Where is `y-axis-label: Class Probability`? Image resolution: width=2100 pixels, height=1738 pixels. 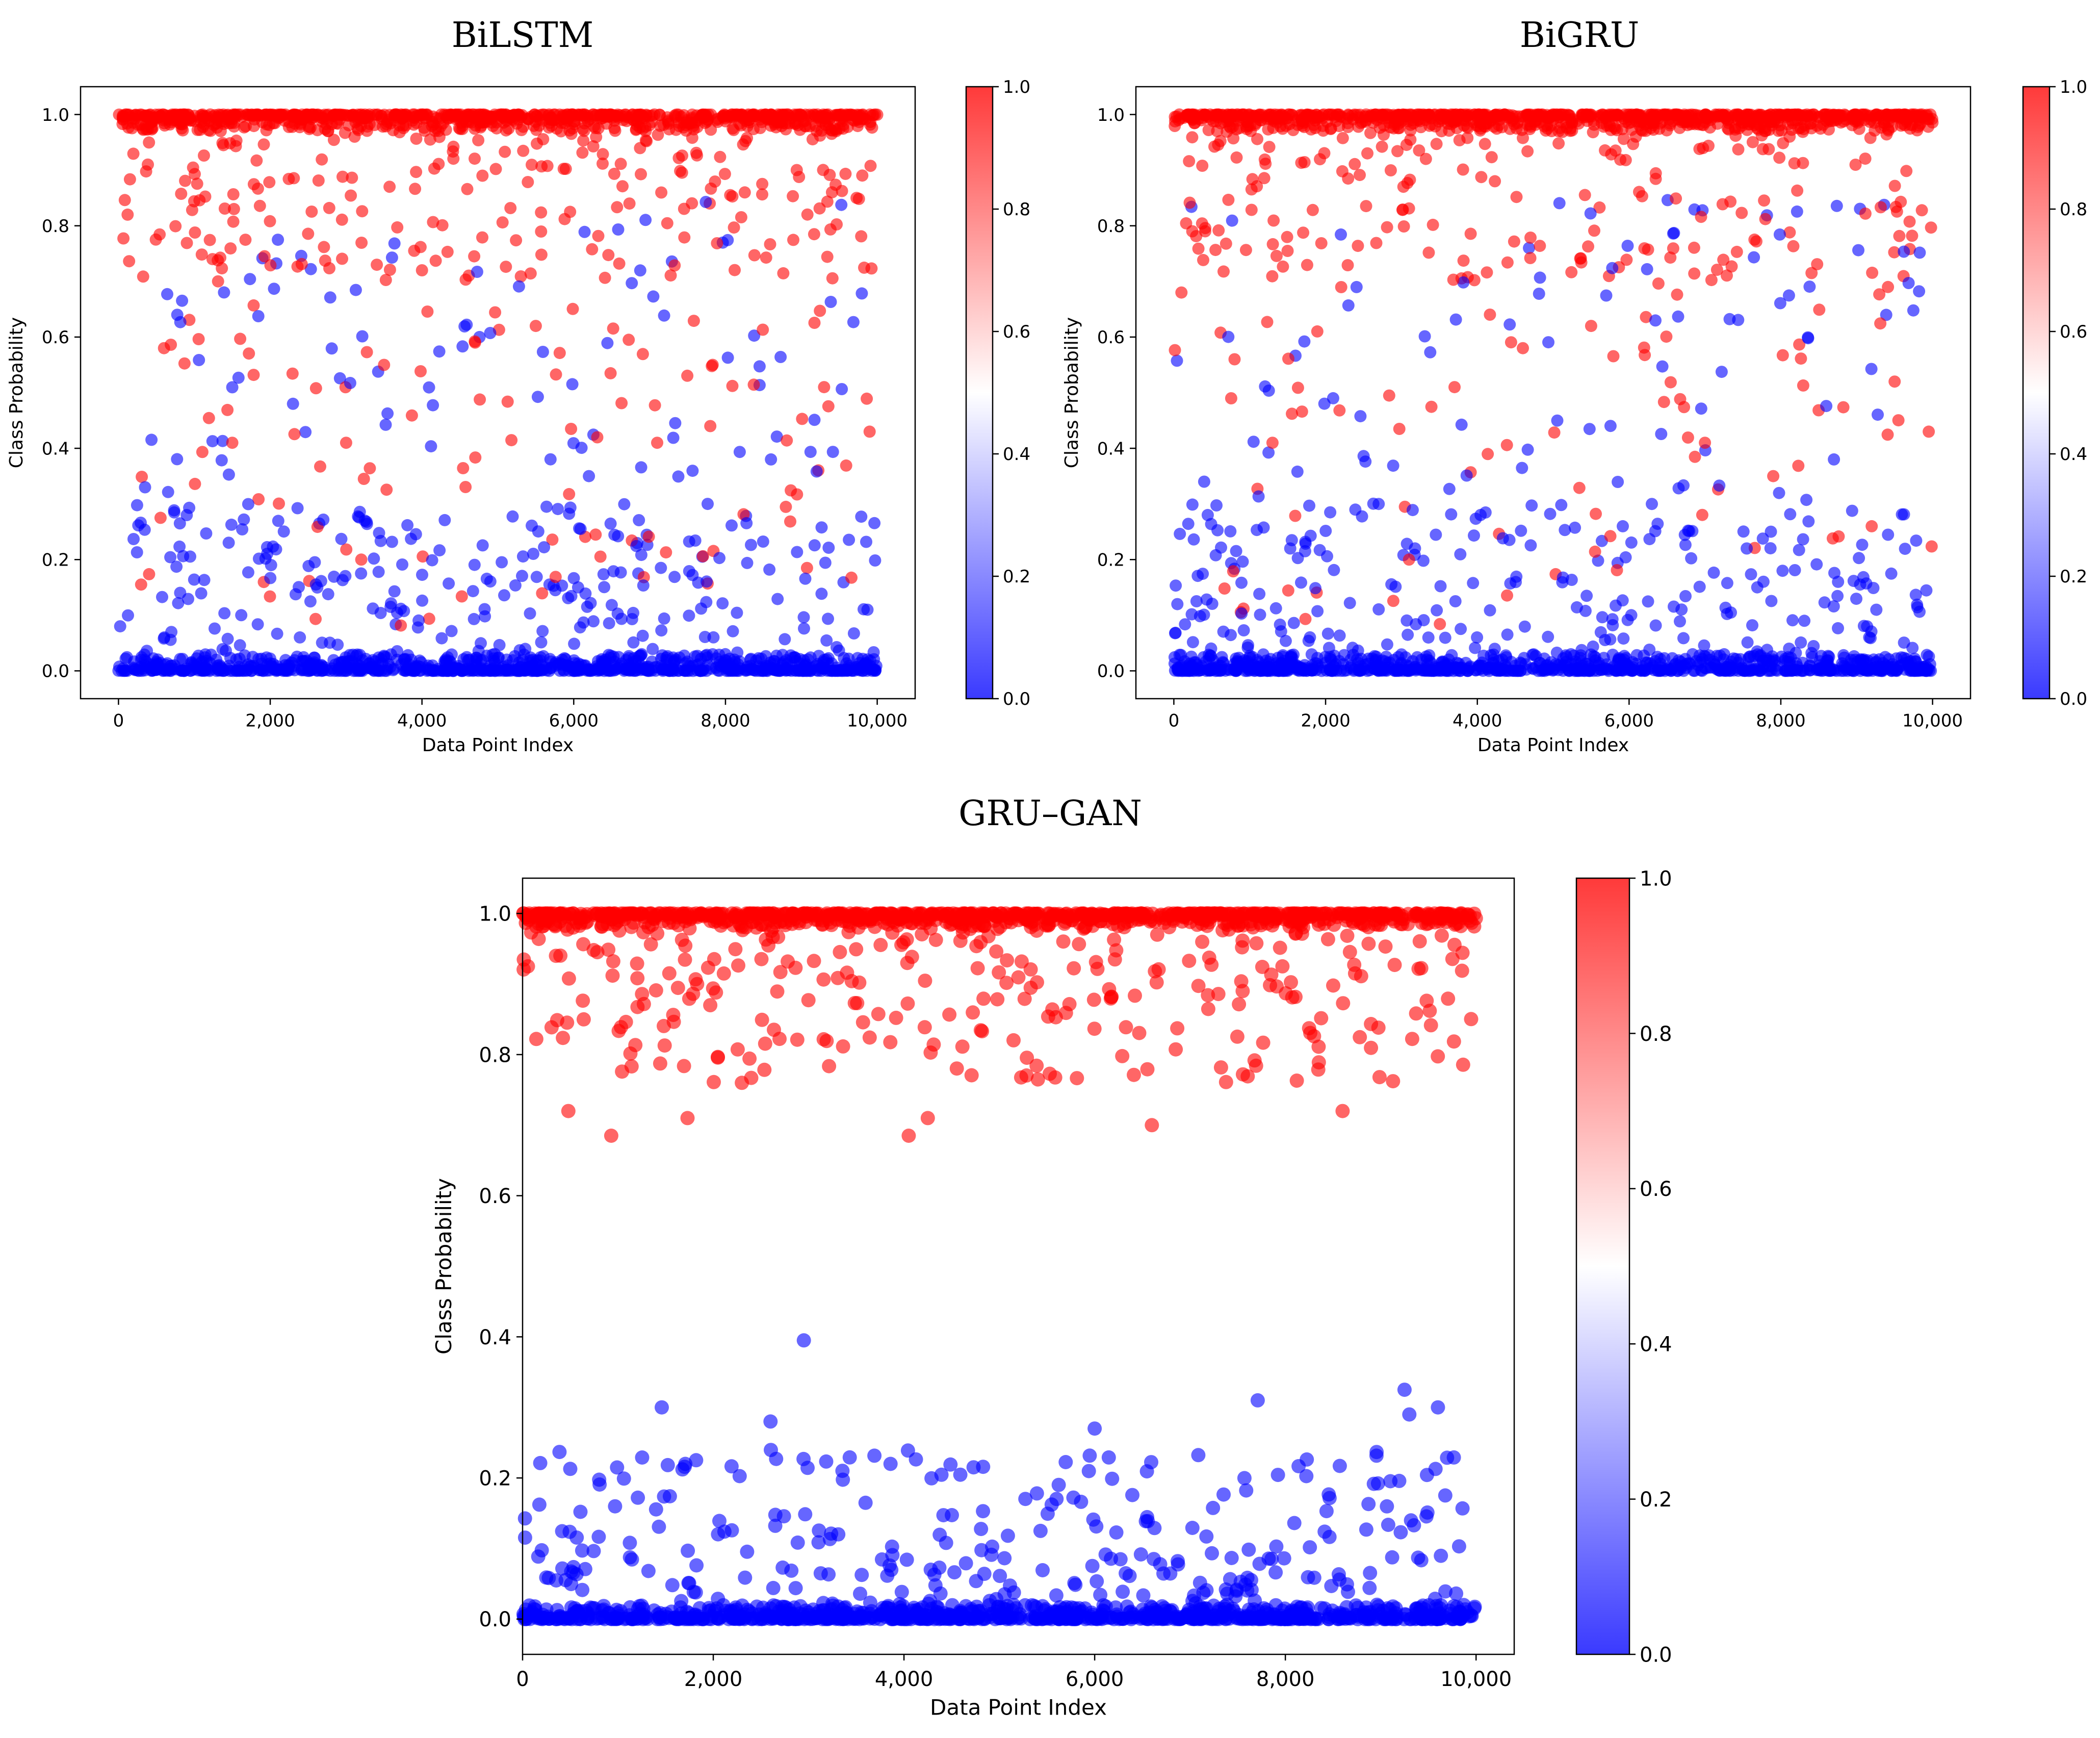 y-axis-label: Class Probability is located at coordinates (17, 392).